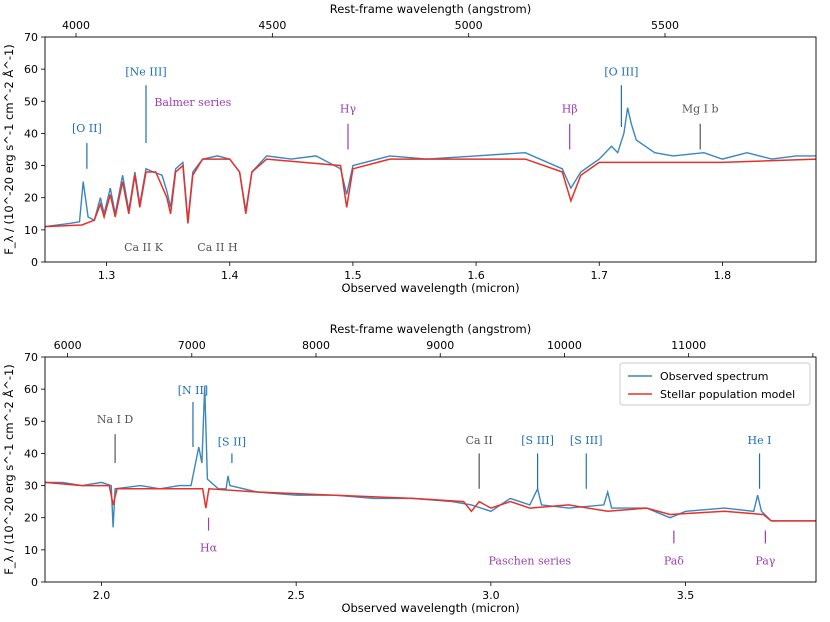 This screenshot has width=830, height=622. I want to click on x-tick-label: 1.3, so click(107, 275).